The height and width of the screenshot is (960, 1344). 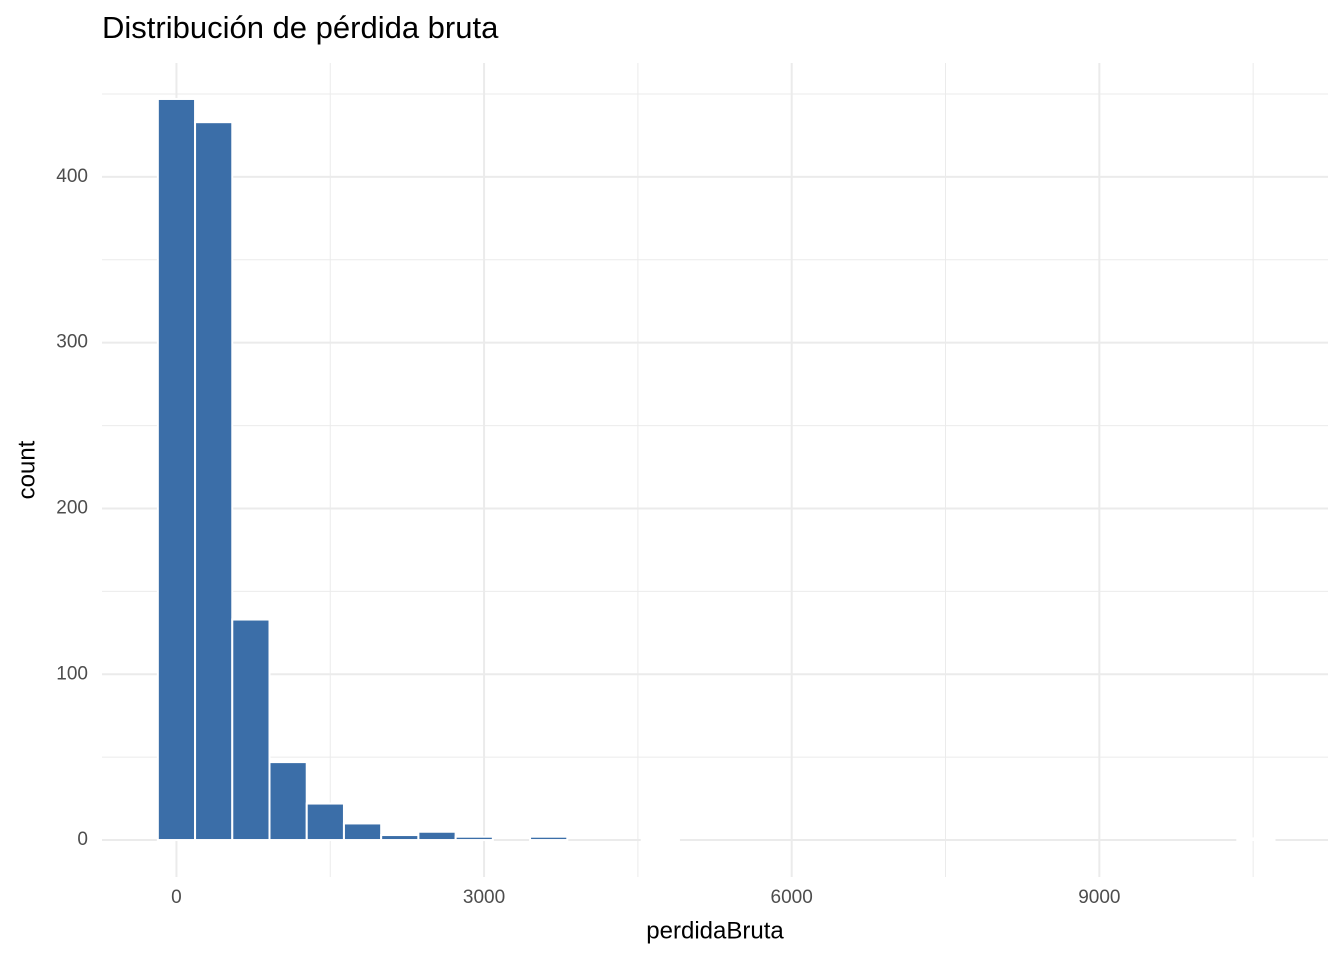 What do you see at coordinates (484, 897) in the screenshot?
I see `x-tick-label: 3000` at bounding box center [484, 897].